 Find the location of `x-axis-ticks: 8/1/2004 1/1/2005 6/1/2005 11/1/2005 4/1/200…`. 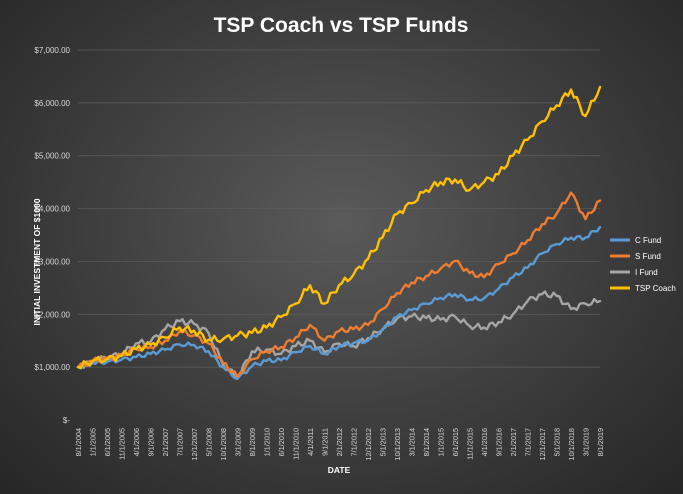

x-axis-ticks: 8/1/2004 1/1/2005 6/1/2005 11/1/2005 4/1/200… is located at coordinates (339, 444).